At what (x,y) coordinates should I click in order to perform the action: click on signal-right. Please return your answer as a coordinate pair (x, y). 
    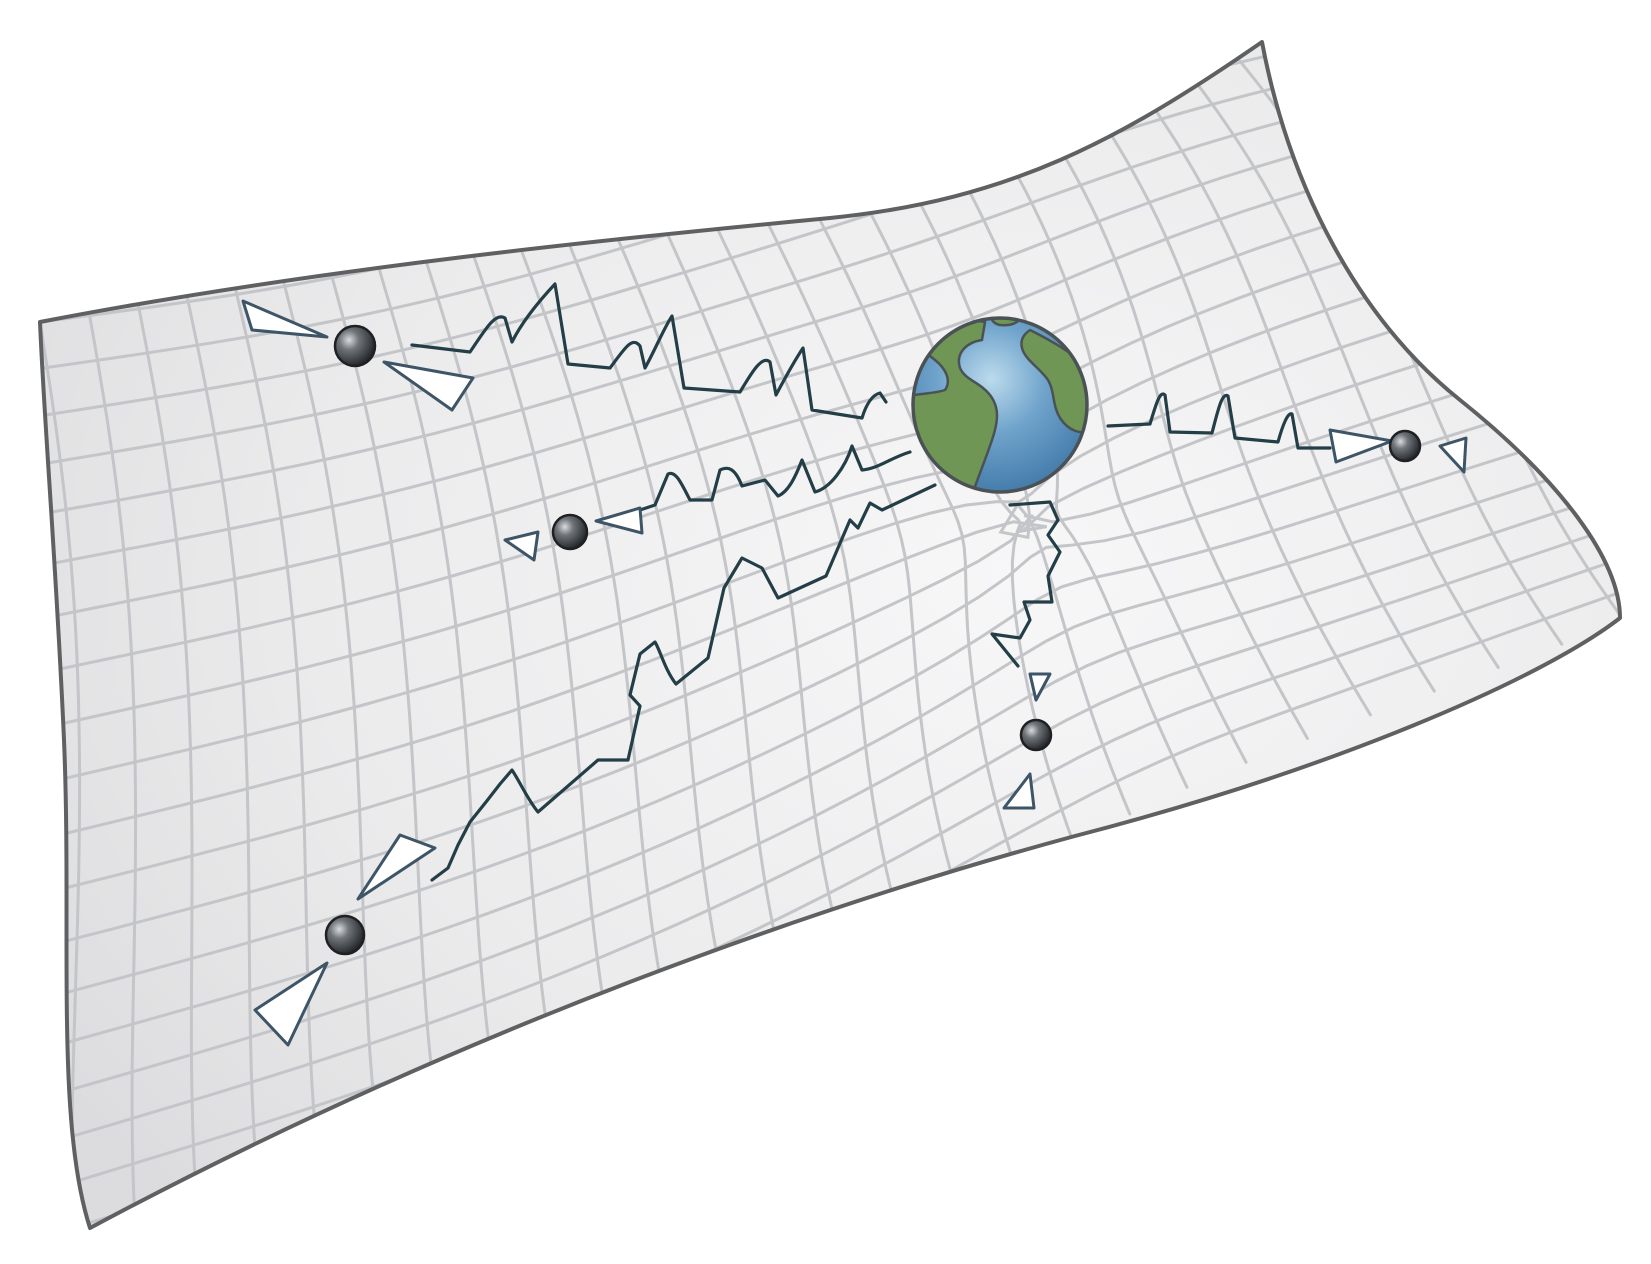
    Looking at the image, I should click on (1219, 421).